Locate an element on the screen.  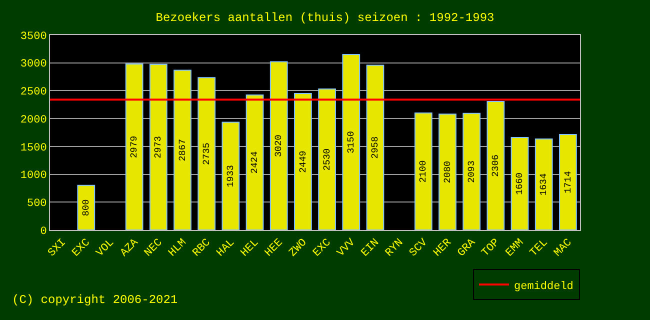
chart-title: Bezoekers aantallen (thuis) seizoen : 1992-1993 is located at coordinates (325, 18).